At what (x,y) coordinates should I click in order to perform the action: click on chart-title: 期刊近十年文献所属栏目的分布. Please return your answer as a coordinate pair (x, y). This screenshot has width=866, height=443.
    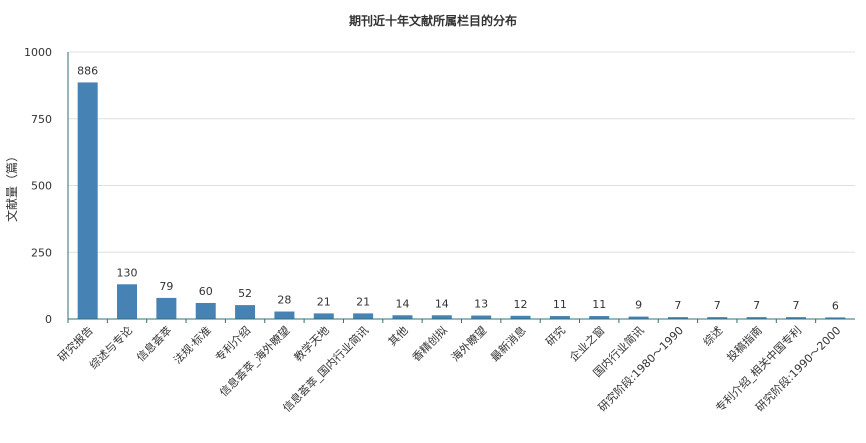
    Looking at the image, I should click on (432, 21).